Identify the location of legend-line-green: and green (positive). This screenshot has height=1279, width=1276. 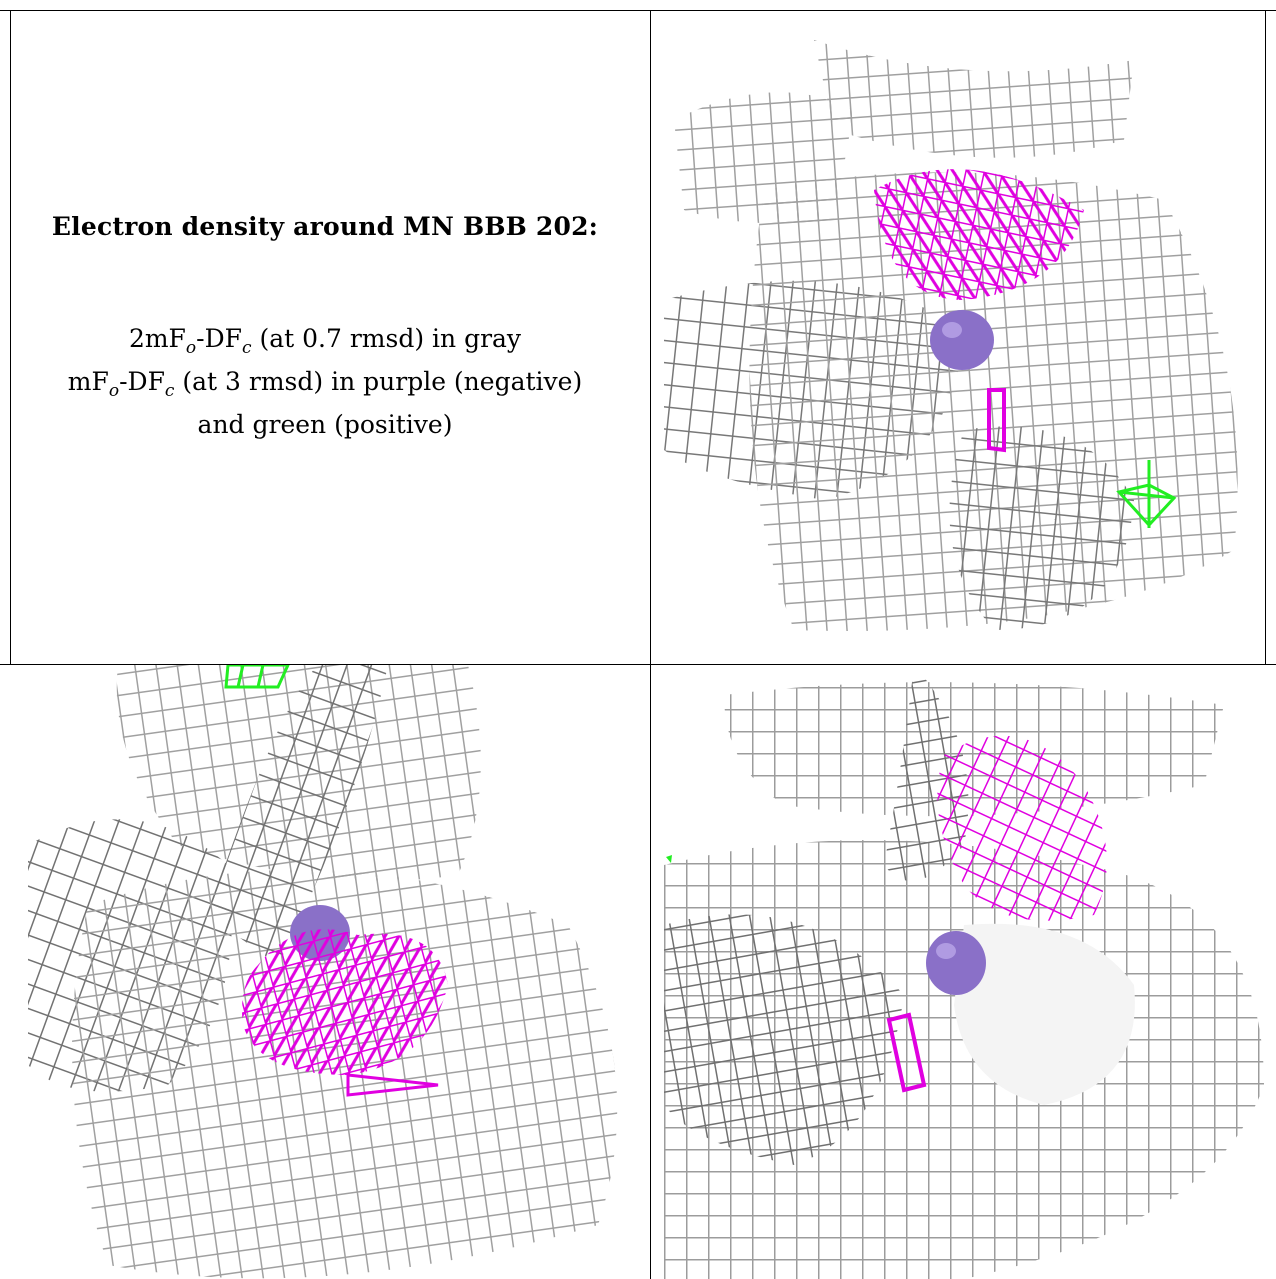
(325, 424).